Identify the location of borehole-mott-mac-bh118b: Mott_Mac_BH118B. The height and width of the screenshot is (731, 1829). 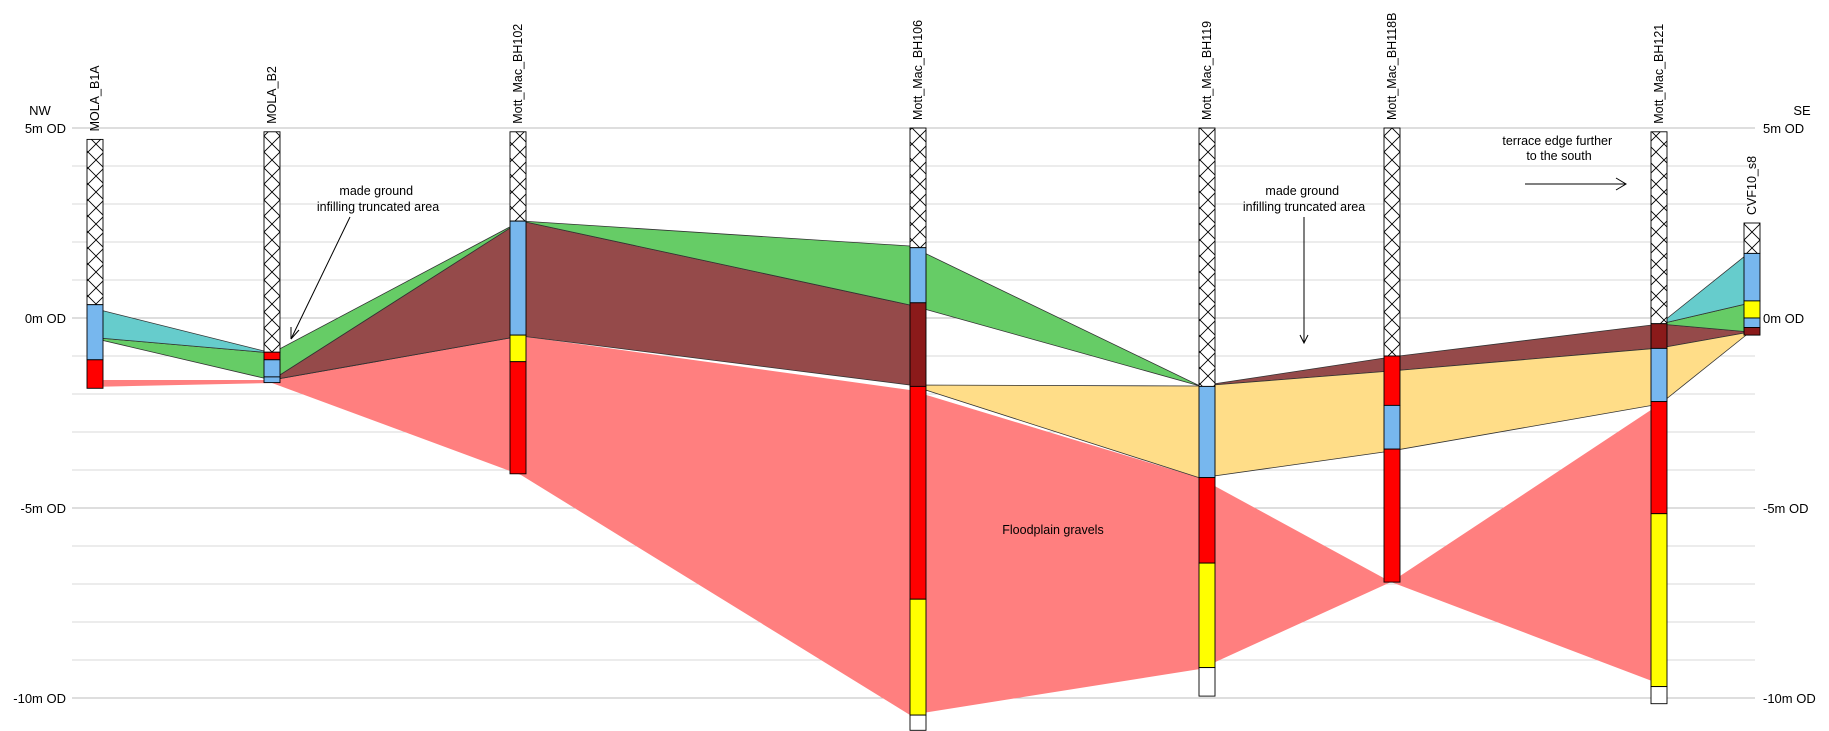
(1392, 298).